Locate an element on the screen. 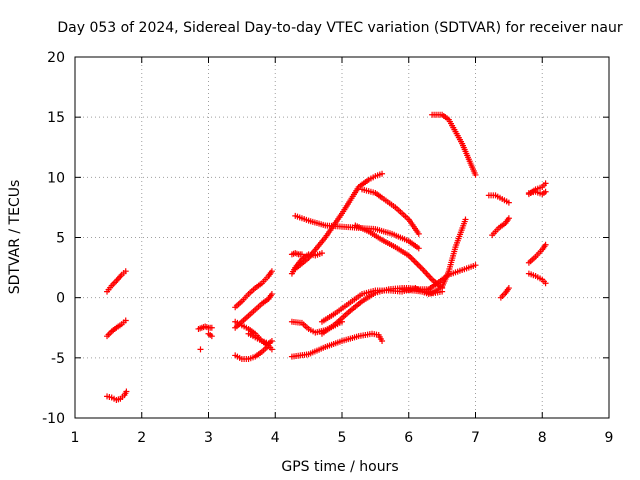  x-tick-label: 4 is located at coordinates (275, 438).